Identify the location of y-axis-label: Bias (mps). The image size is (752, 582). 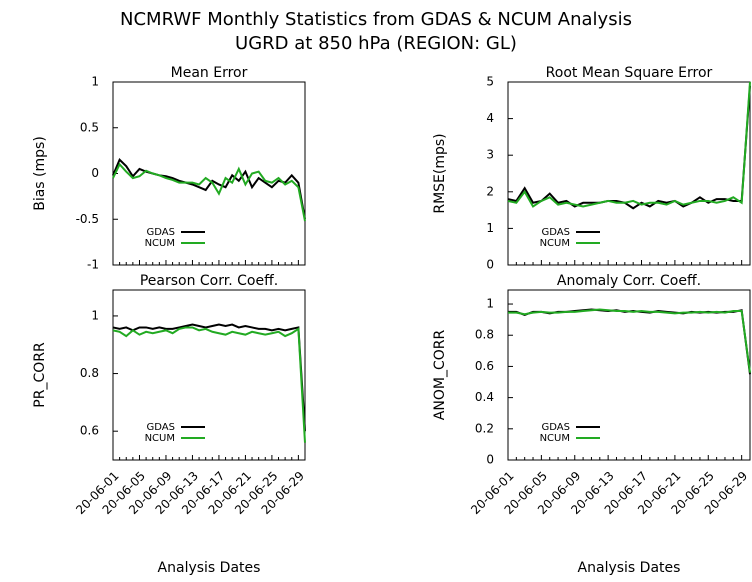
(40, 173).